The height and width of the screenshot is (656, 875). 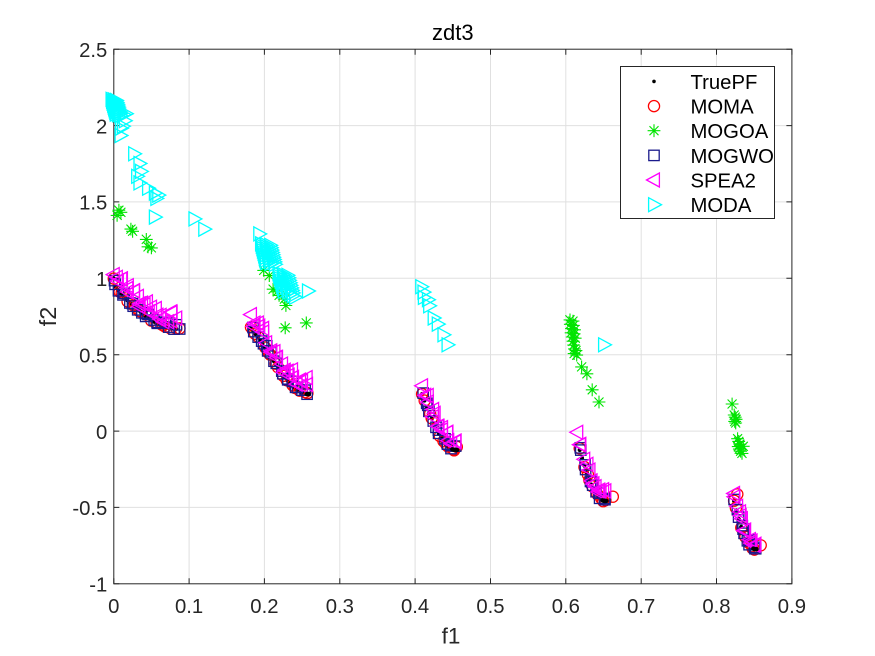 What do you see at coordinates (732, 157) in the screenshot?
I see `svg-text: MOGWO` at bounding box center [732, 157].